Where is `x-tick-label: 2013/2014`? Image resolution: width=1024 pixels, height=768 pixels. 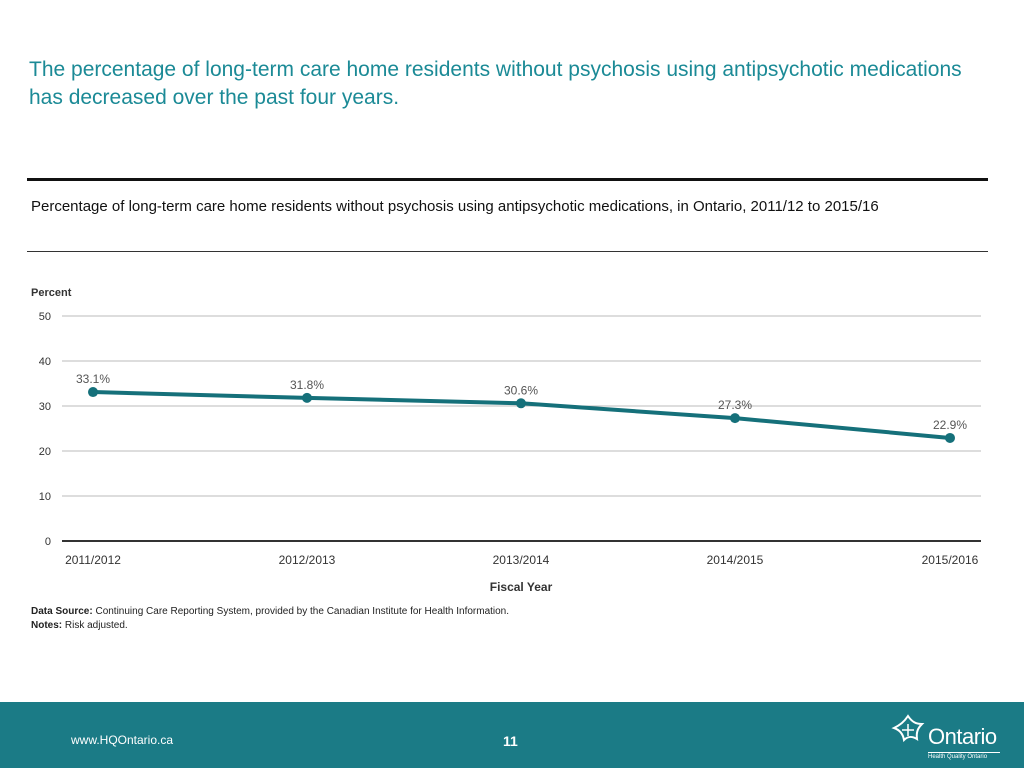
x-tick-label: 2013/2014 is located at coordinates (521, 560).